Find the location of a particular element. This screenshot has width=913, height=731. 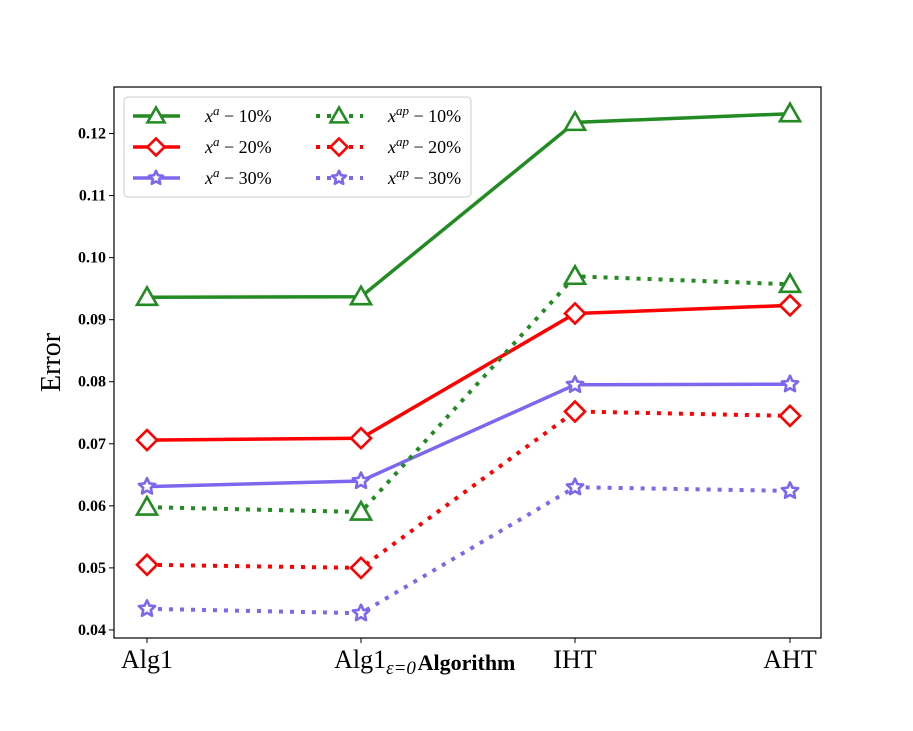

legend-box is located at coordinates (297, 147).